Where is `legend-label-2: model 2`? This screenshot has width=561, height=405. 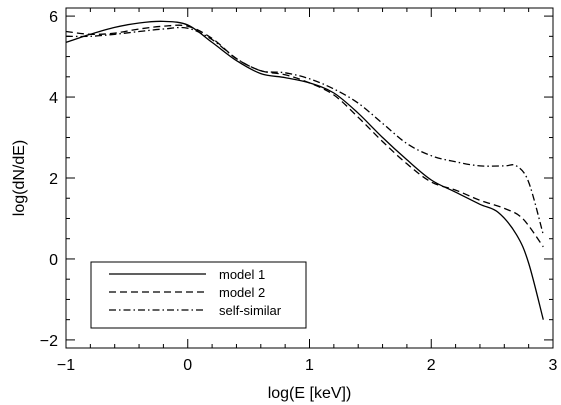 legend-label-2: model 2 is located at coordinates (242, 292).